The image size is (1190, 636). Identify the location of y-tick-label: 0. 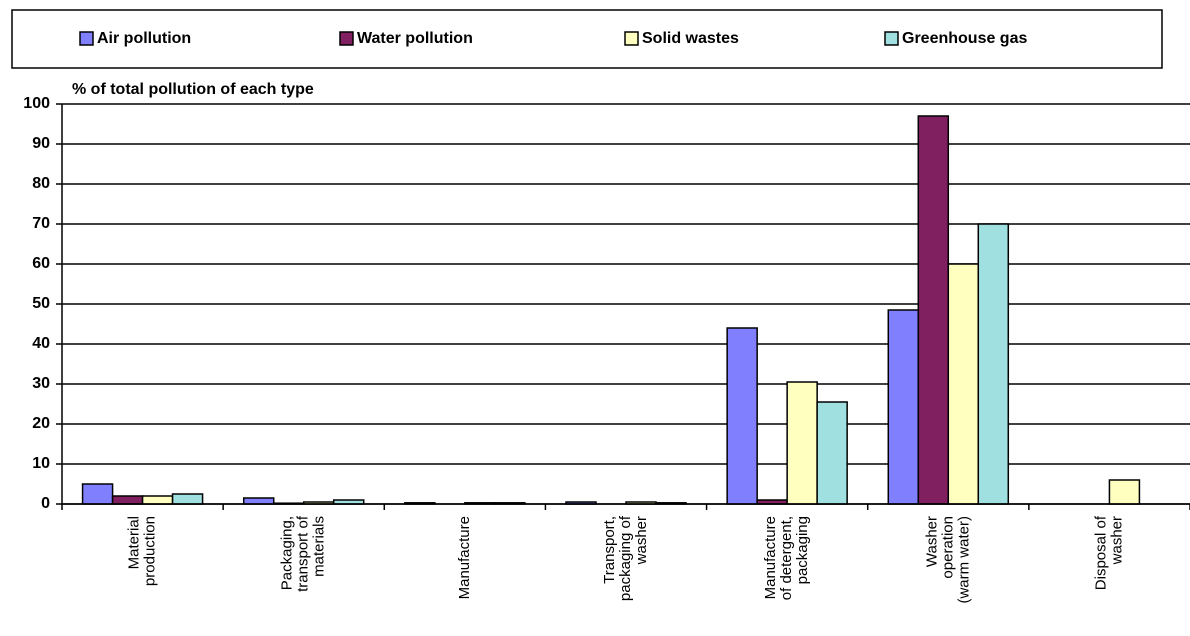
(45, 503).